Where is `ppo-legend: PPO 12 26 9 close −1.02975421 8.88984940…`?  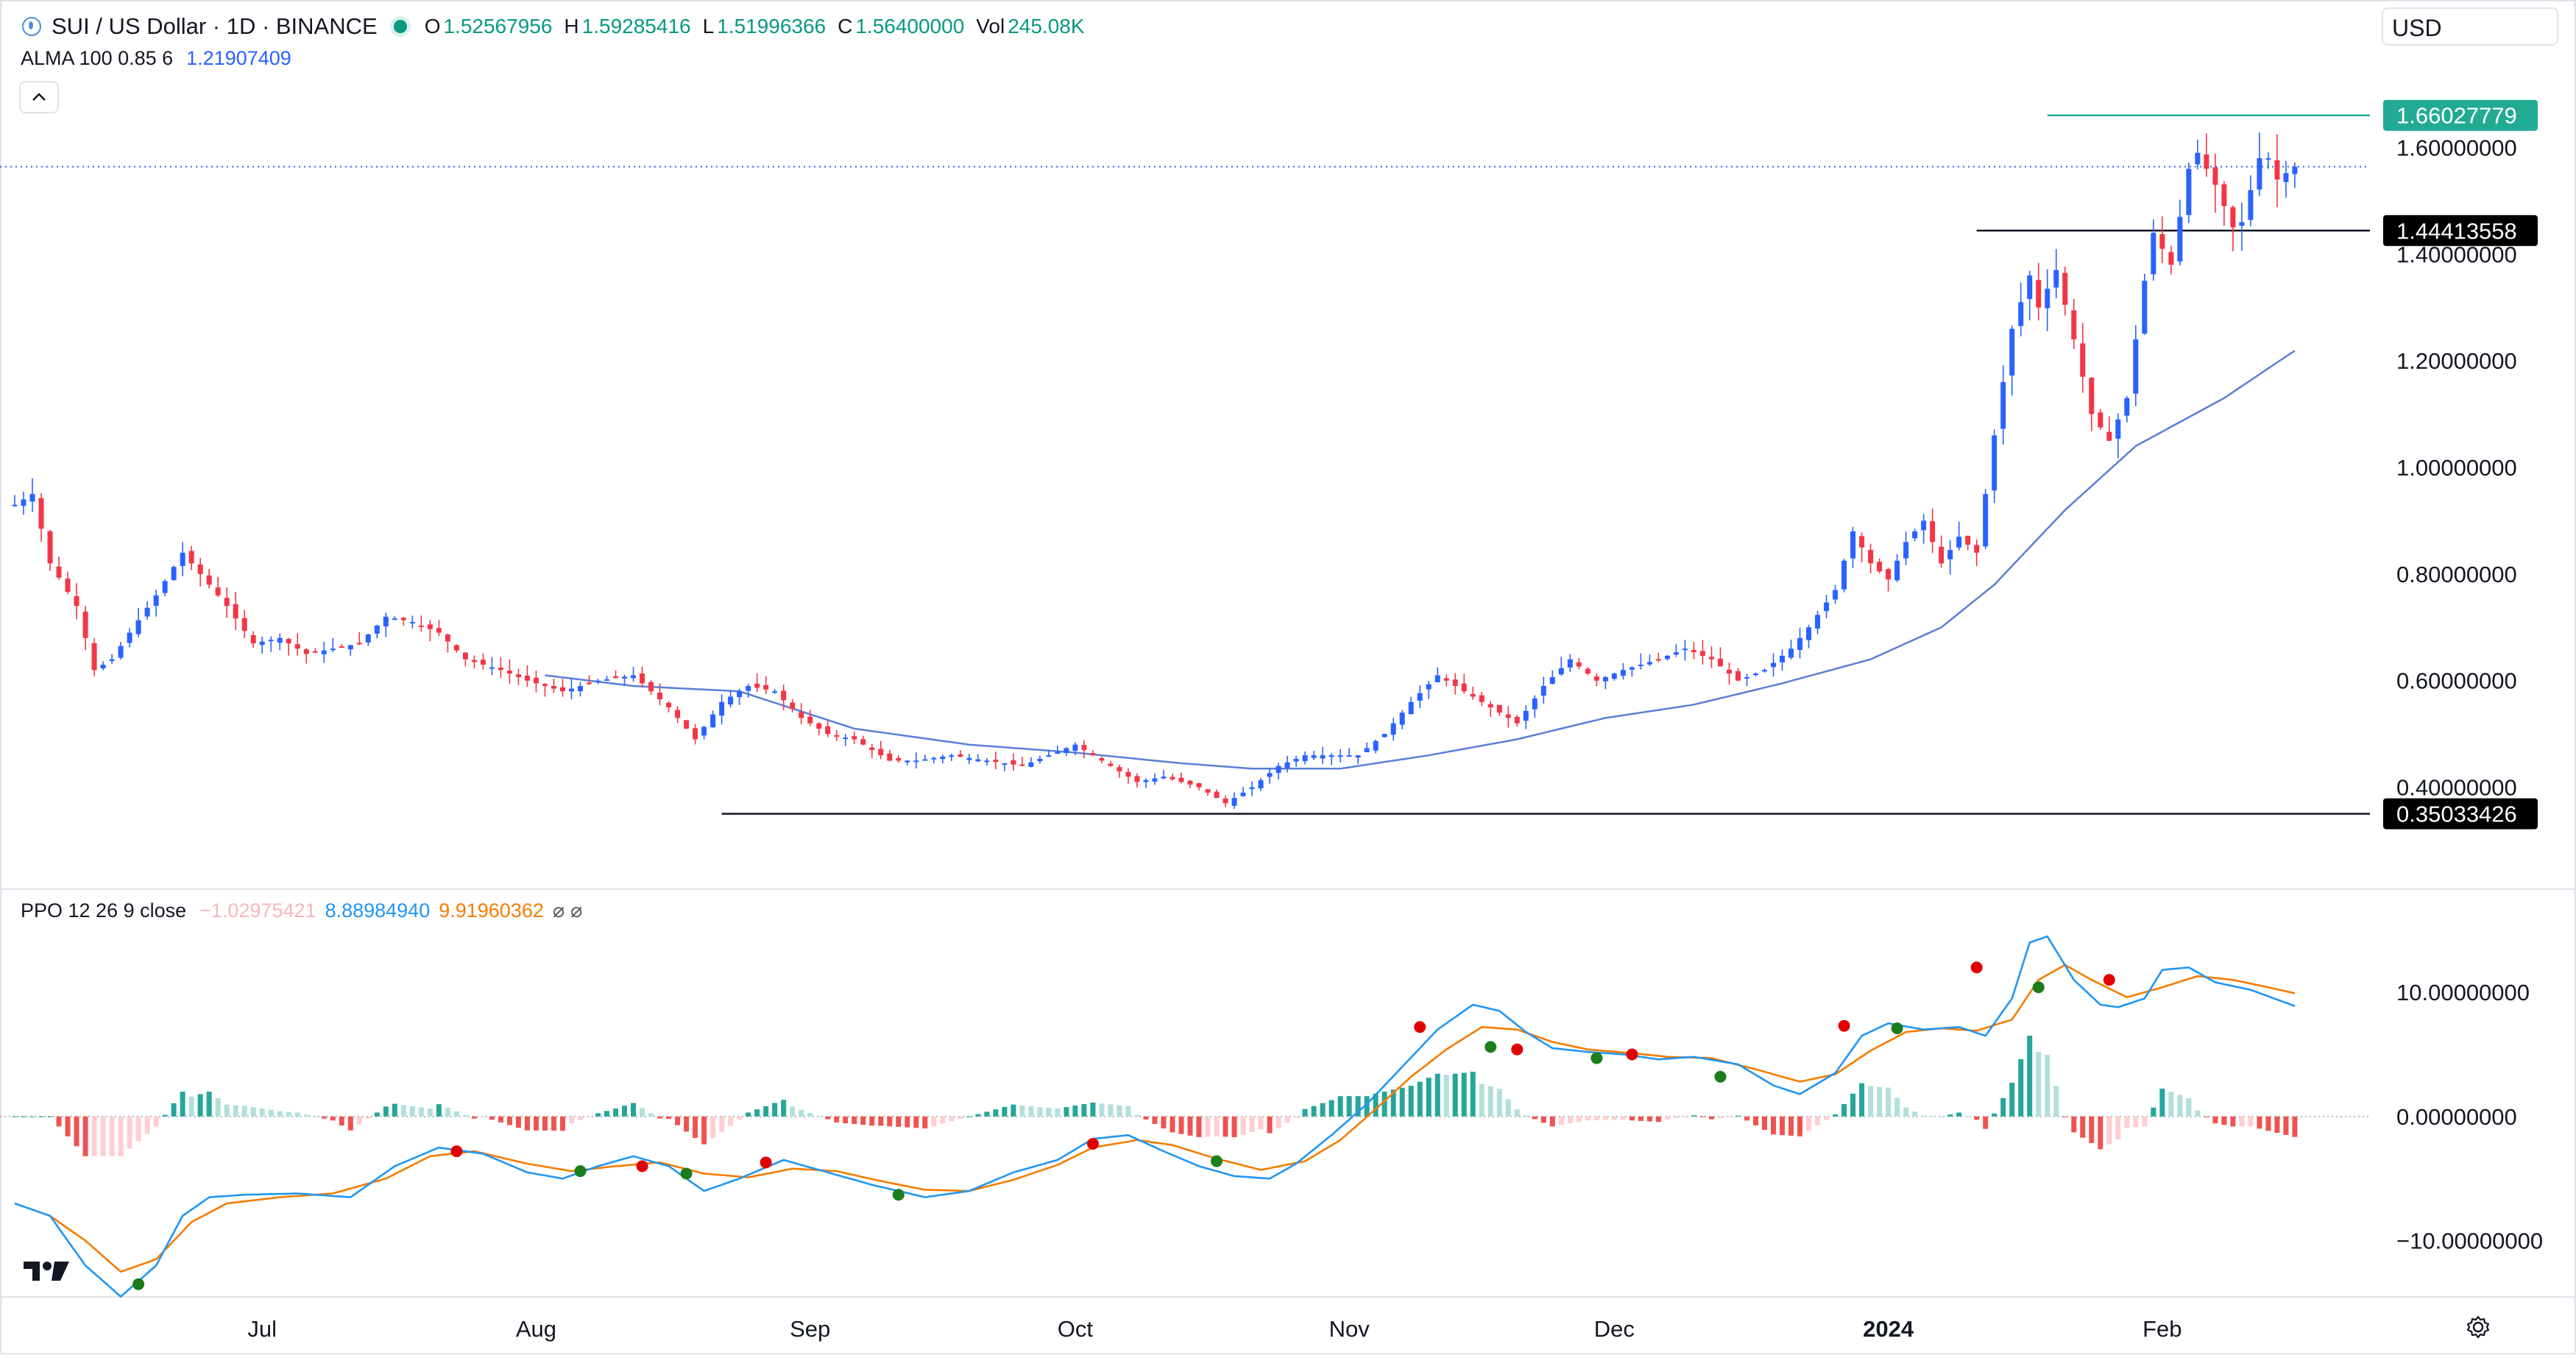
ppo-legend: PPO 12 26 9 close −1.02975421 8.88984940… is located at coordinates (301, 910).